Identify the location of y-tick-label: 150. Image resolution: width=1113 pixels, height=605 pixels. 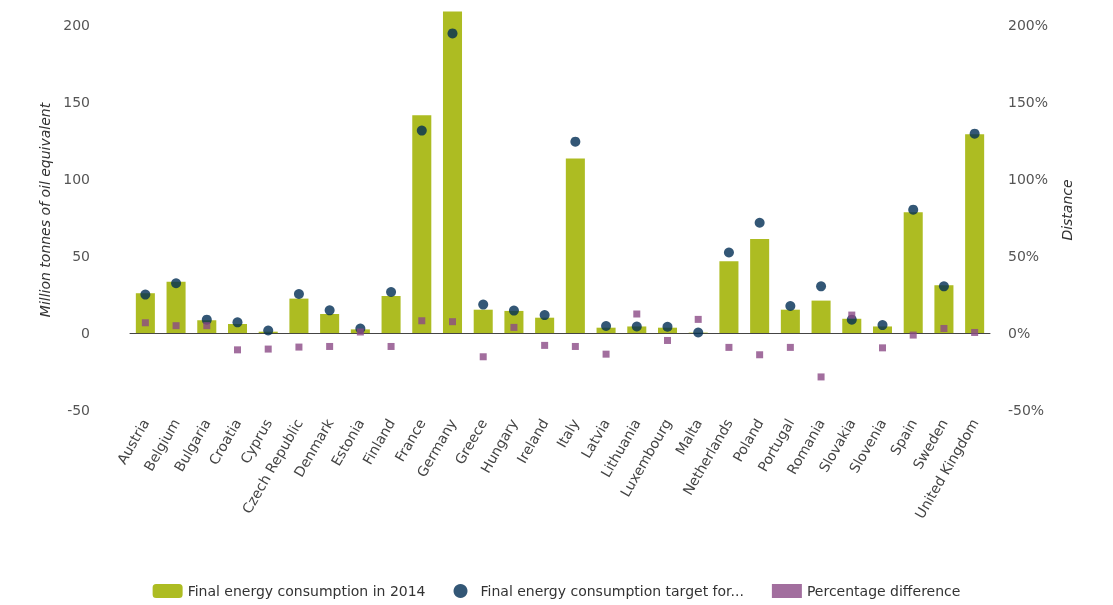
(76, 102).